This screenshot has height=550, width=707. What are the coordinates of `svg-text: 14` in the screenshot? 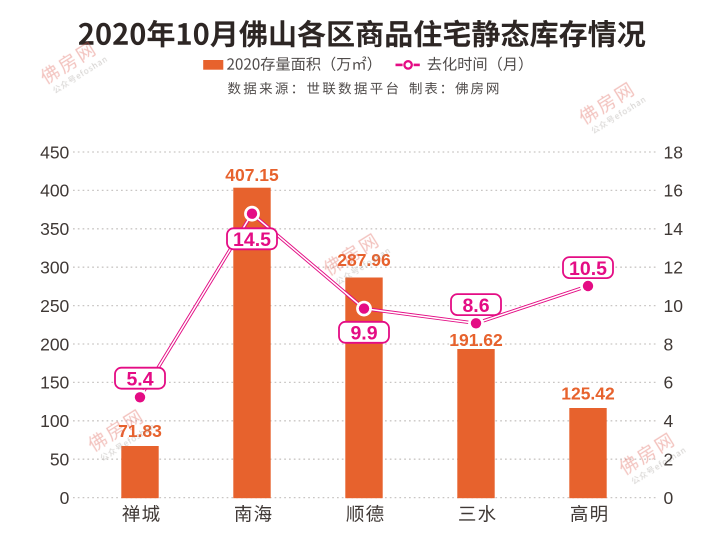 It's located at (674, 229).